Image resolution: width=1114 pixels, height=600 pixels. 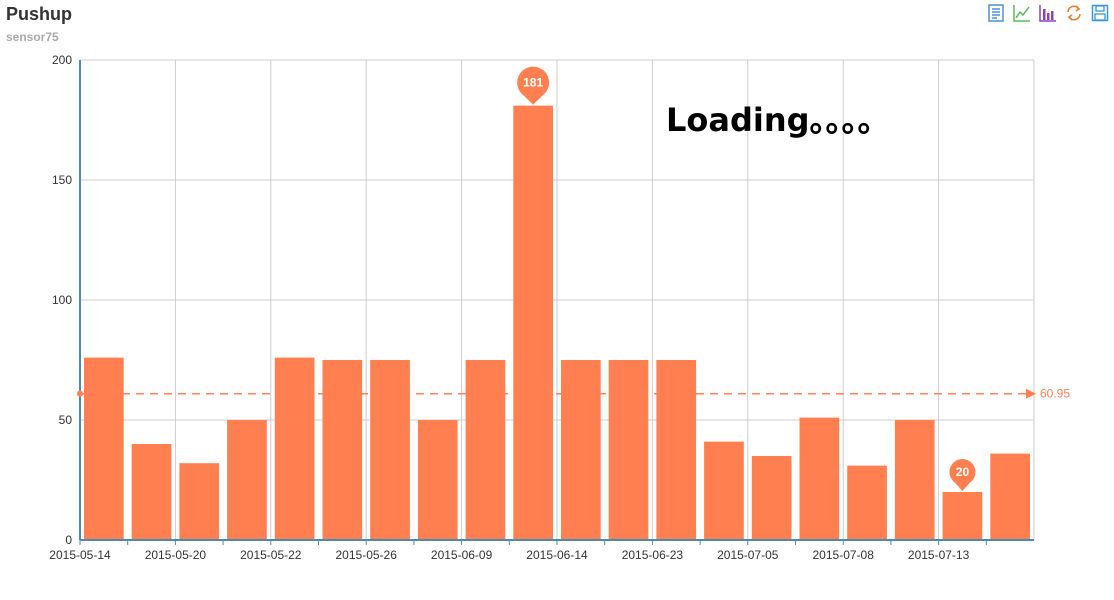 What do you see at coordinates (32, 37) in the screenshot?
I see `chart-subtitle: sensor75` at bounding box center [32, 37].